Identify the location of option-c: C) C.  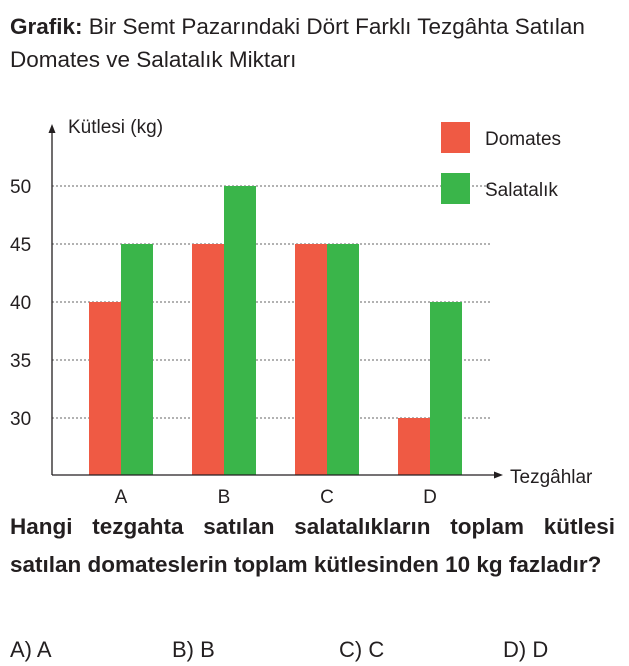
(362, 649).